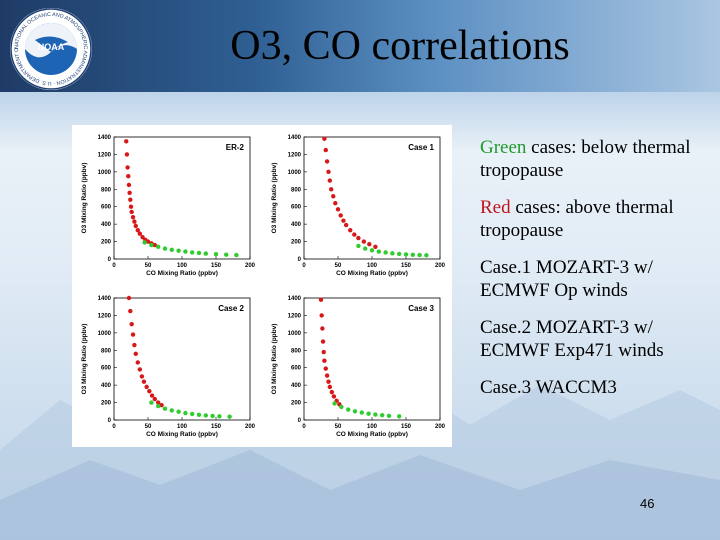 This screenshot has width=720, height=540. Describe the element at coordinates (182, 273) in the screenshot. I see `x-axis-label: CO Mixing Ratio (ppbv)` at that location.